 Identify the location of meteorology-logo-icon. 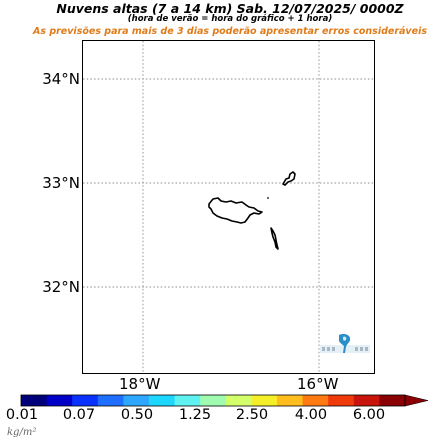
(345, 343).